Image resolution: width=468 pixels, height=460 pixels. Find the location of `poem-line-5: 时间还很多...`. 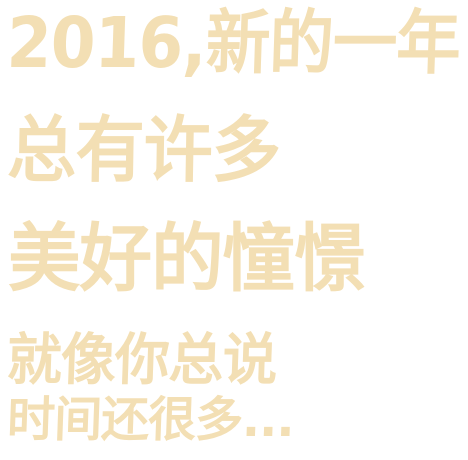

poem-line-5: 时间还很多... is located at coordinates (150, 420).